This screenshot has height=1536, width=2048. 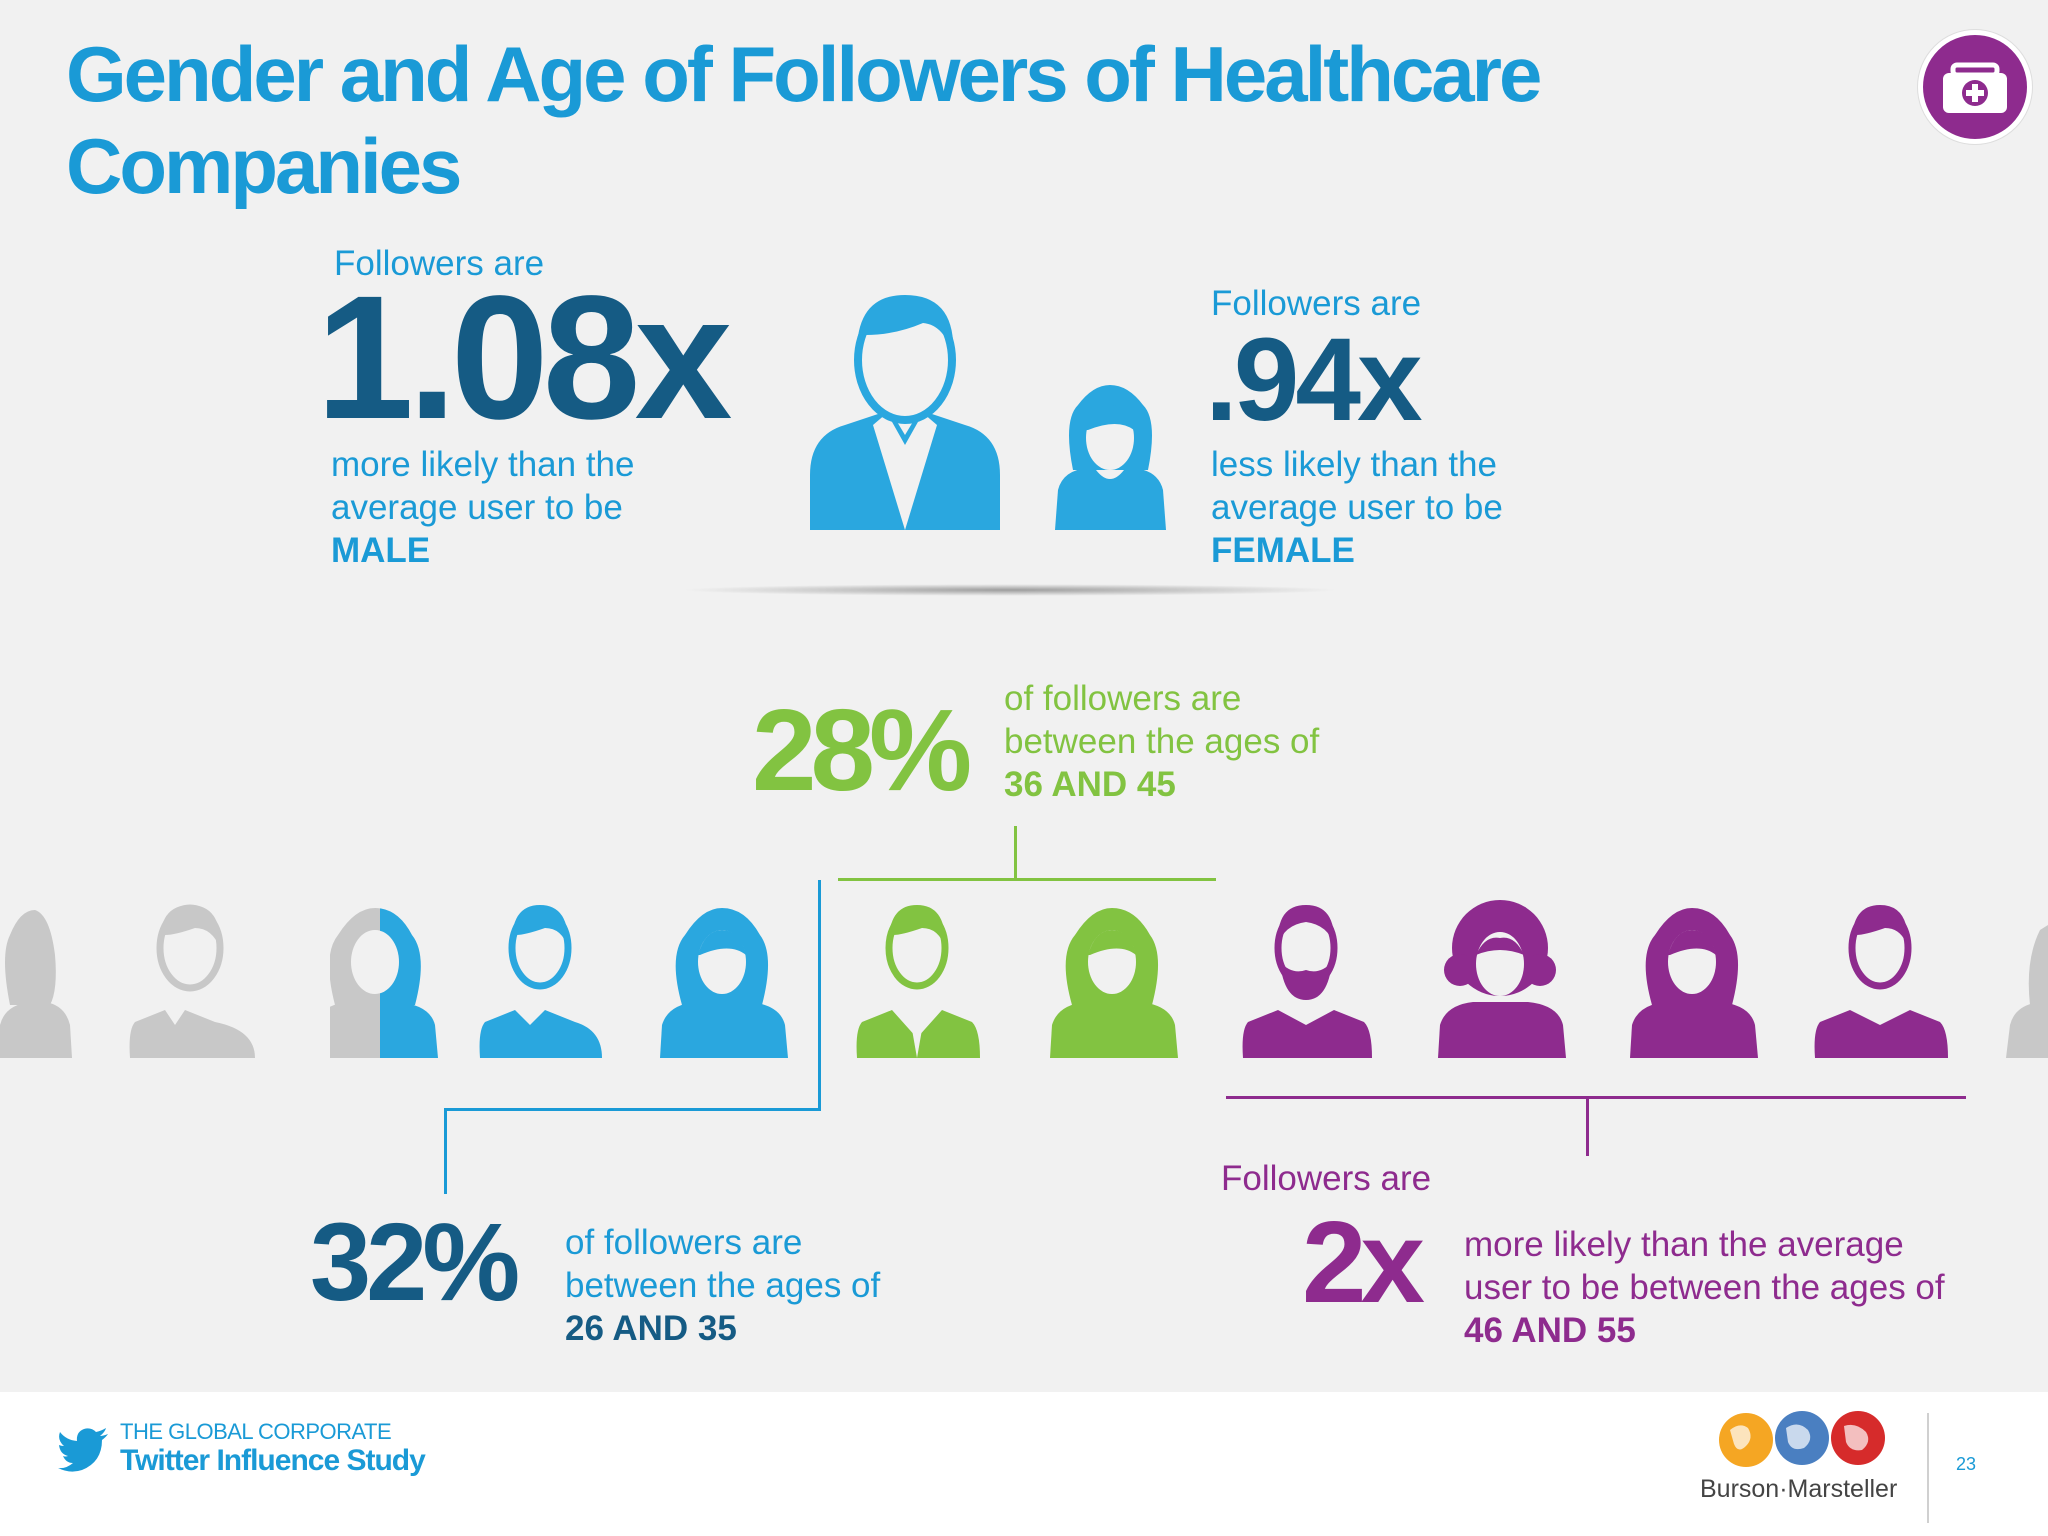 What do you see at coordinates (1704, 1287) in the screenshot?
I see `age-46-55-line2: user to be between the ages of` at bounding box center [1704, 1287].